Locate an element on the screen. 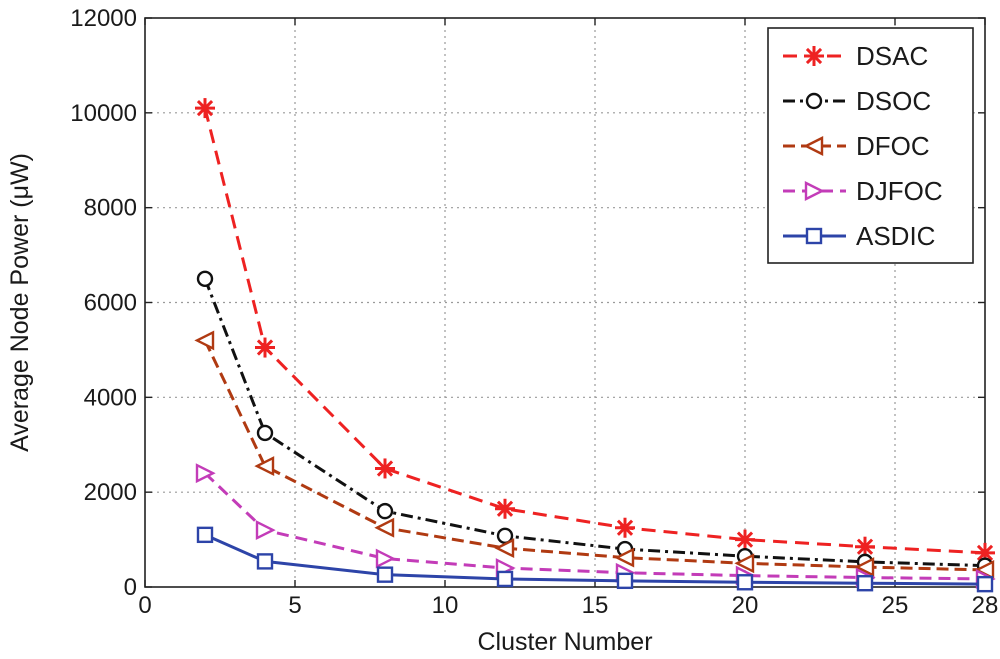 The width and height of the screenshot is (1000, 659). legend-label: DJFOC is located at coordinates (899, 191).